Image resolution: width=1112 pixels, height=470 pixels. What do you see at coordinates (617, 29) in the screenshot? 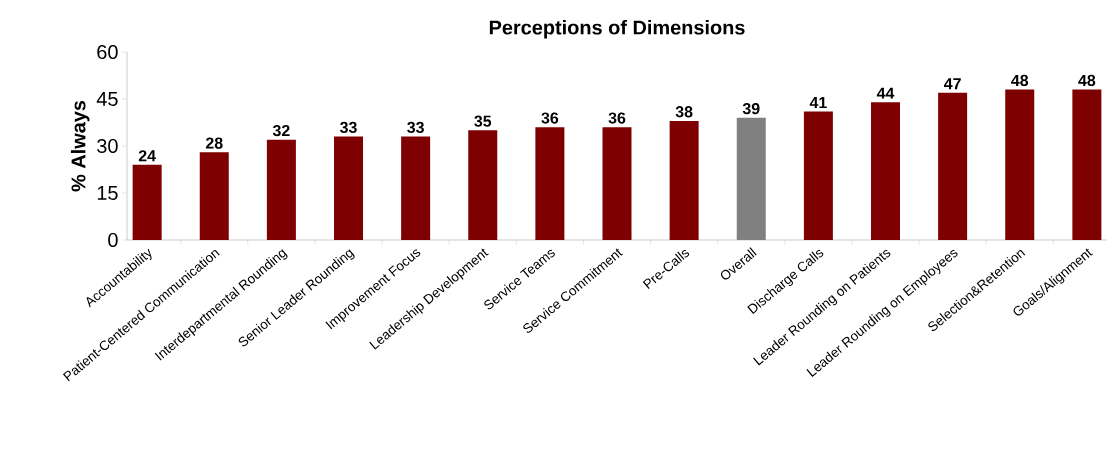
I see `chart-title: Perceptions of Dimensions` at bounding box center [617, 29].